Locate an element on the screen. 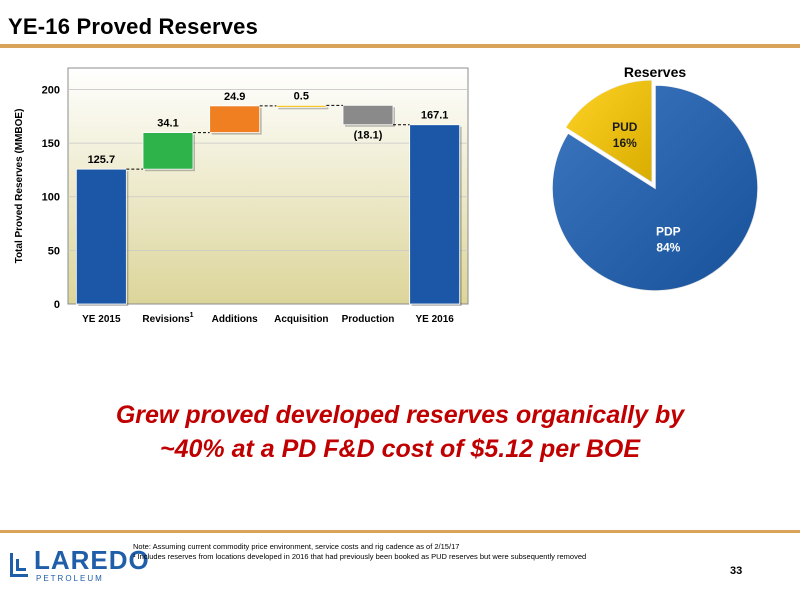  bar-acquisition is located at coordinates (301, 106).